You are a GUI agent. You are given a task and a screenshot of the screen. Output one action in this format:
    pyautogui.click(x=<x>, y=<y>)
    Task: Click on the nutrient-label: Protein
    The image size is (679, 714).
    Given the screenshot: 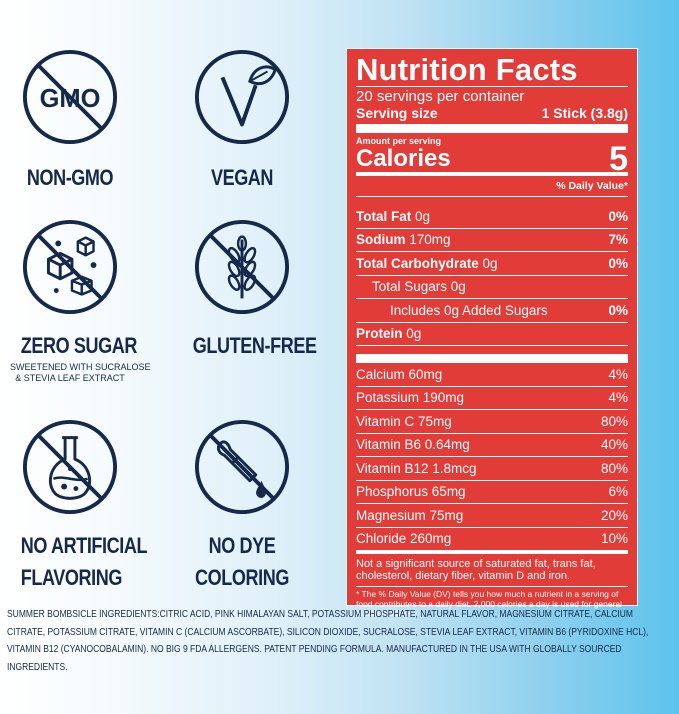 What is the action you would take?
    pyautogui.click(x=379, y=334)
    